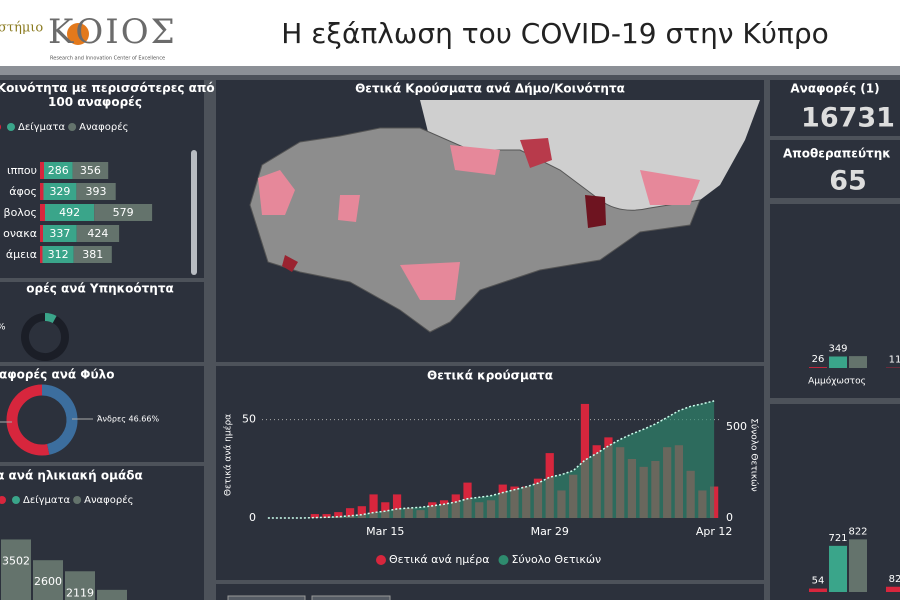 The height and width of the screenshot is (600, 900). I want to click on scrollbar, so click(194, 212).